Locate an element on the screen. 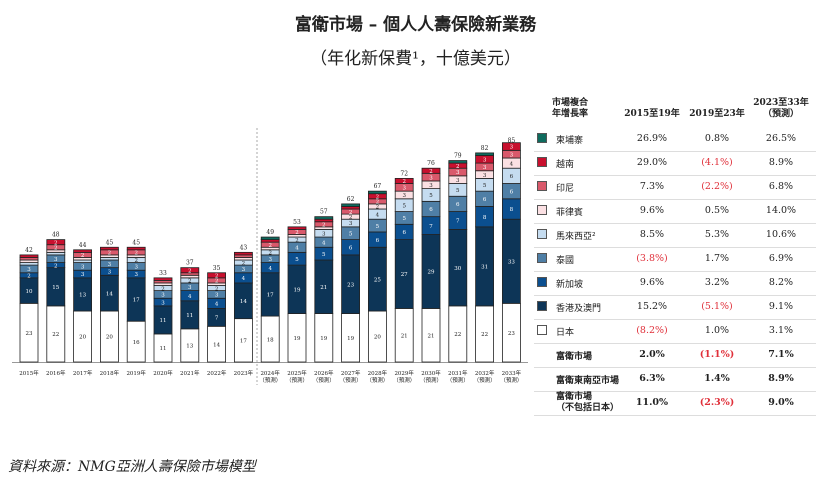 The image size is (831, 480). row-value: (8.2%) is located at coordinates (652, 330).